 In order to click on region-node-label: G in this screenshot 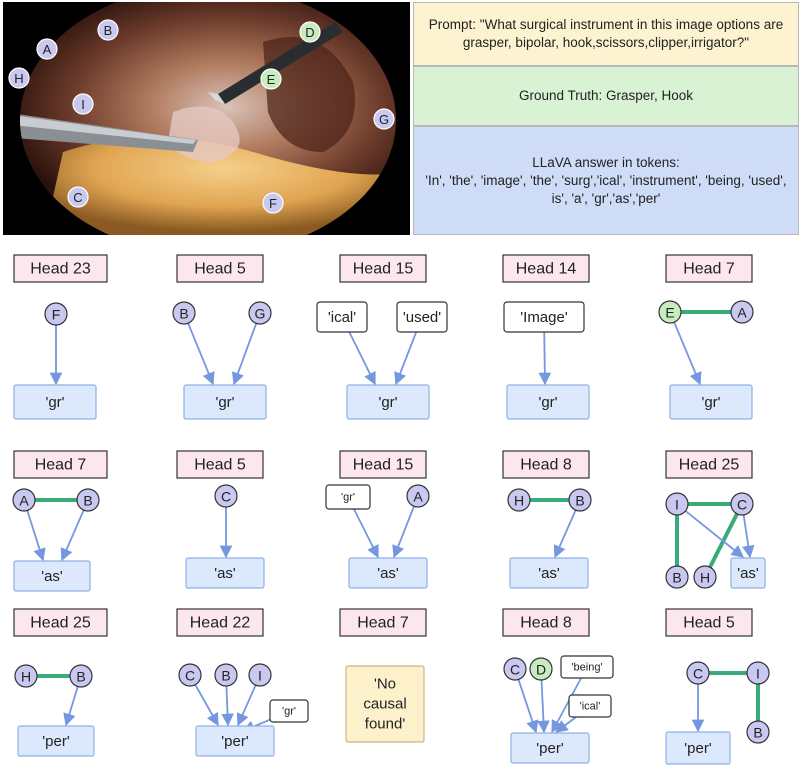, I will do `click(260, 314)`.